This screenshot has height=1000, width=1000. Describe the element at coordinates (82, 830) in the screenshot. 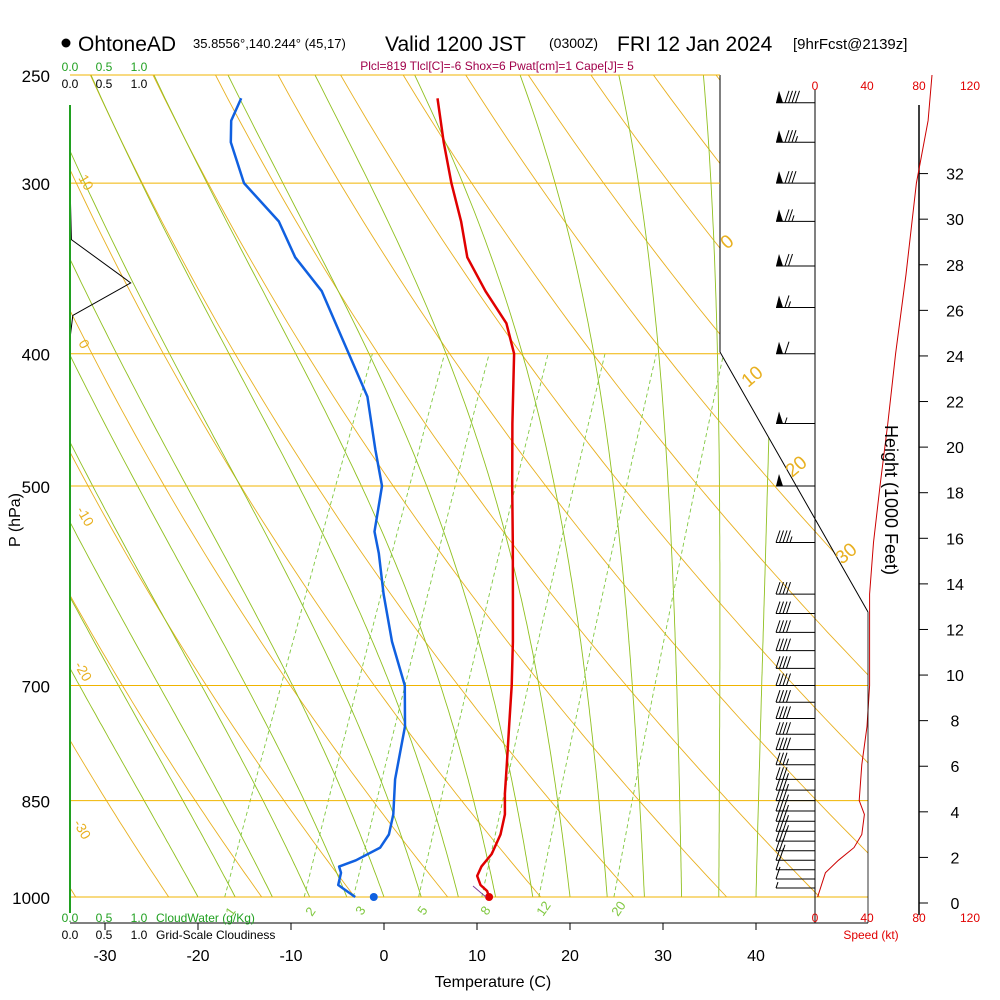

I see `dry-adiabat-label: -30` at that location.